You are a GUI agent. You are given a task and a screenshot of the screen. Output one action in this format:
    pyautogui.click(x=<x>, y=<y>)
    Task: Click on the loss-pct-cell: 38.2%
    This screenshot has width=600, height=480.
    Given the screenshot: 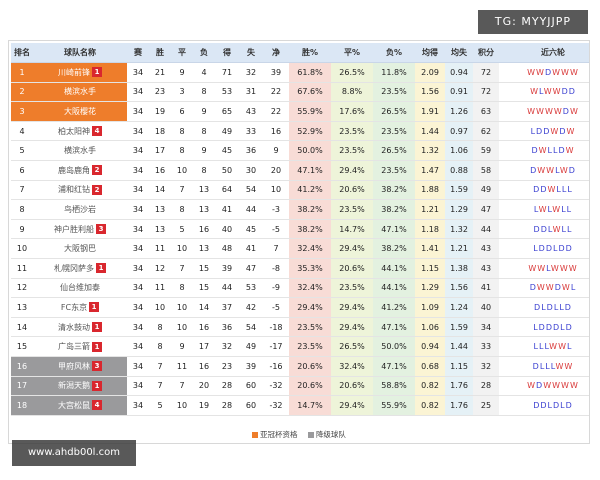 What is the action you would take?
    pyautogui.click(x=394, y=209)
    